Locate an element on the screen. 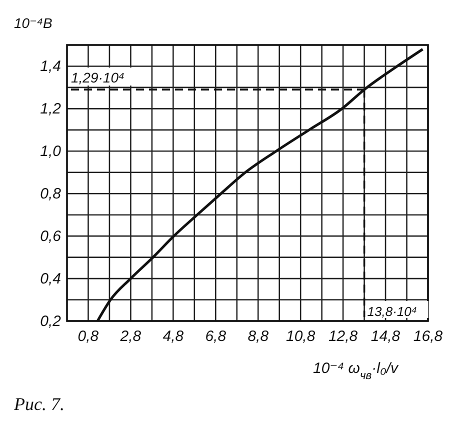 The height and width of the screenshot is (424, 450). y-axis-title: 10⁻⁴В is located at coordinates (33, 23).